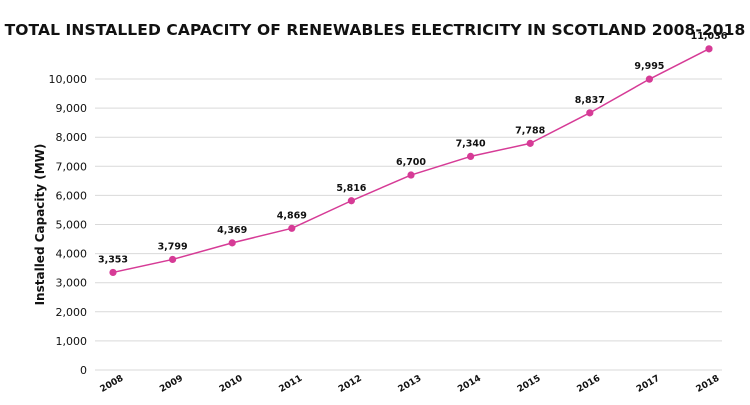 Image resolution: width=750 pixels, height=405 pixels. I want to click on y-tick-label: 7,000, so click(72, 166).